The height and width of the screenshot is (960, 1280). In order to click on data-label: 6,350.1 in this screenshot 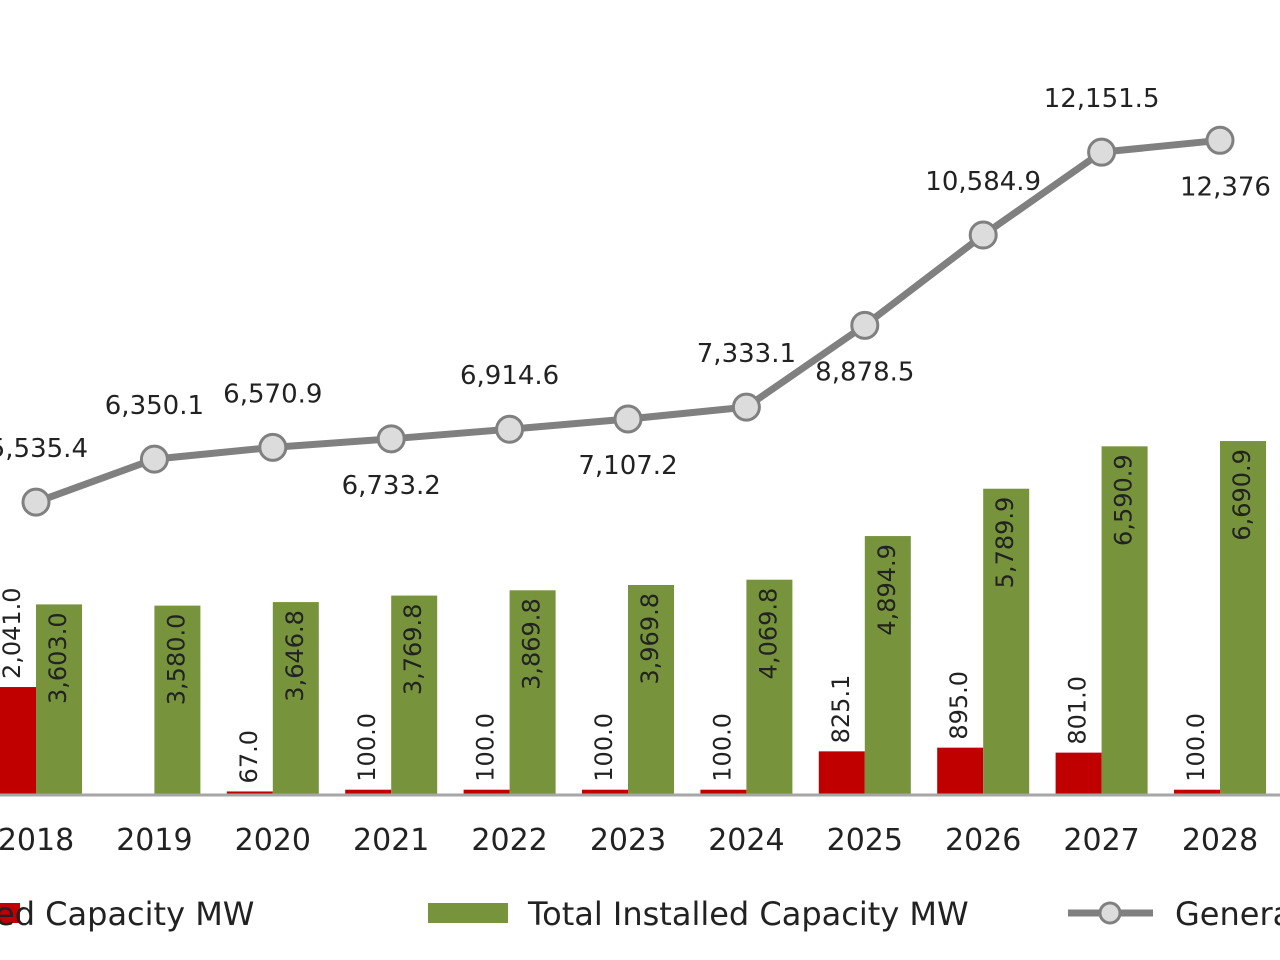, I will do `click(154, 406)`.